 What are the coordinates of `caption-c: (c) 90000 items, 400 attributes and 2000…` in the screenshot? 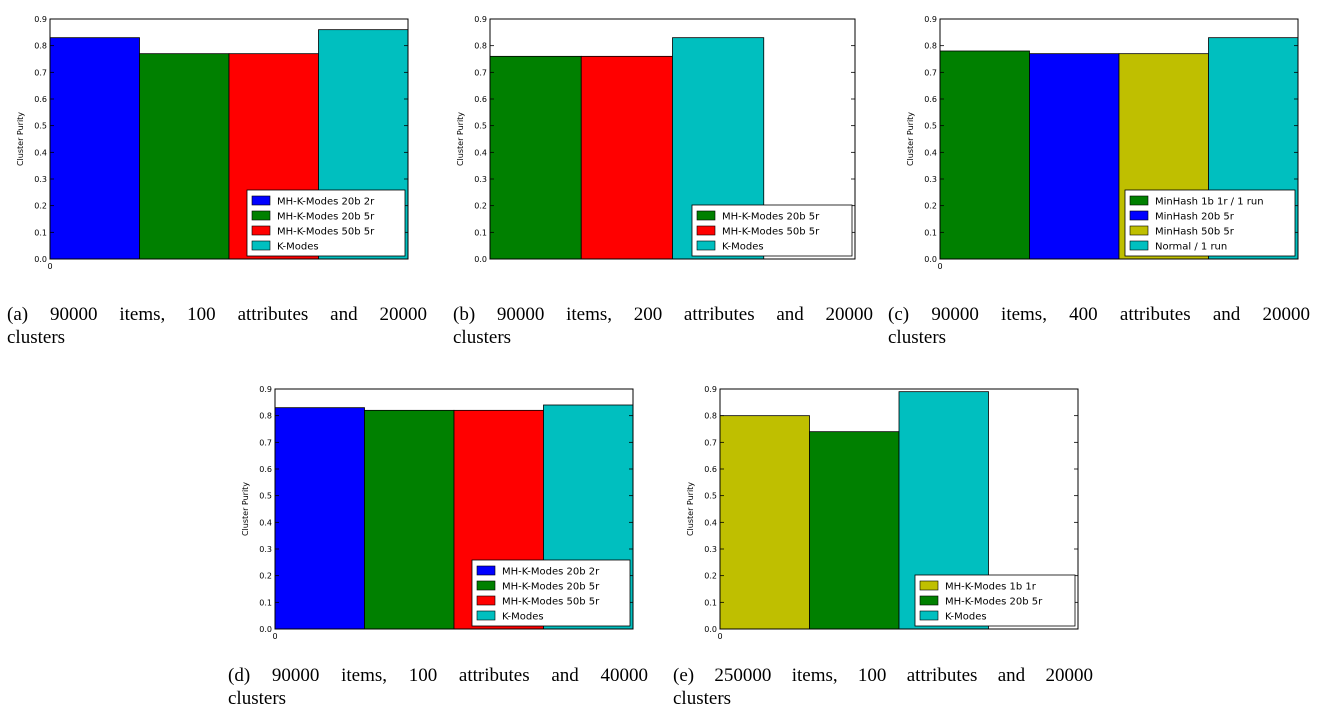 It's located at (1099, 326).